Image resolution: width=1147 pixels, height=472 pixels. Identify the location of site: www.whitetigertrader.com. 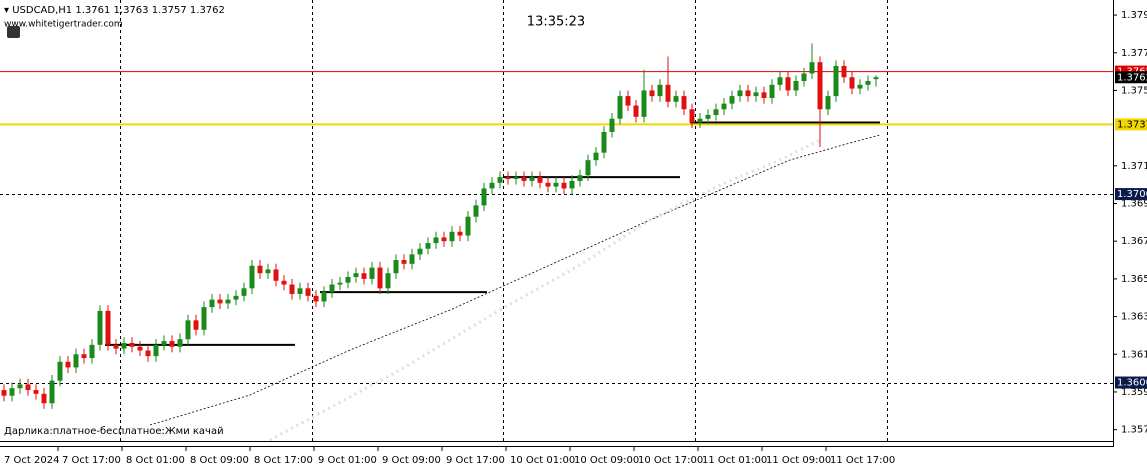
(63, 25).